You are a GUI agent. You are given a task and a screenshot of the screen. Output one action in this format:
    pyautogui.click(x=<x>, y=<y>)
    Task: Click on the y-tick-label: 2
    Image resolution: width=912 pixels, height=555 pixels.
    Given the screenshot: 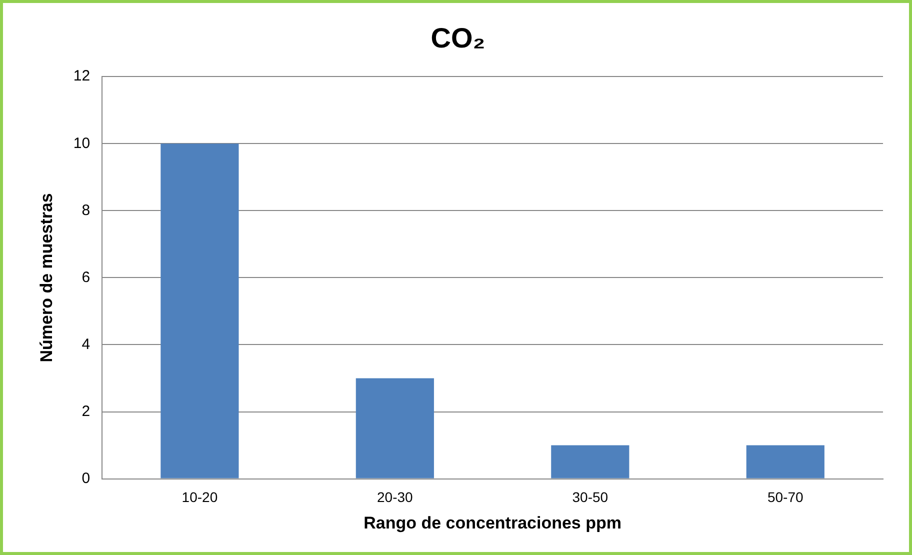 What is the action you would take?
    pyautogui.click(x=86, y=411)
    